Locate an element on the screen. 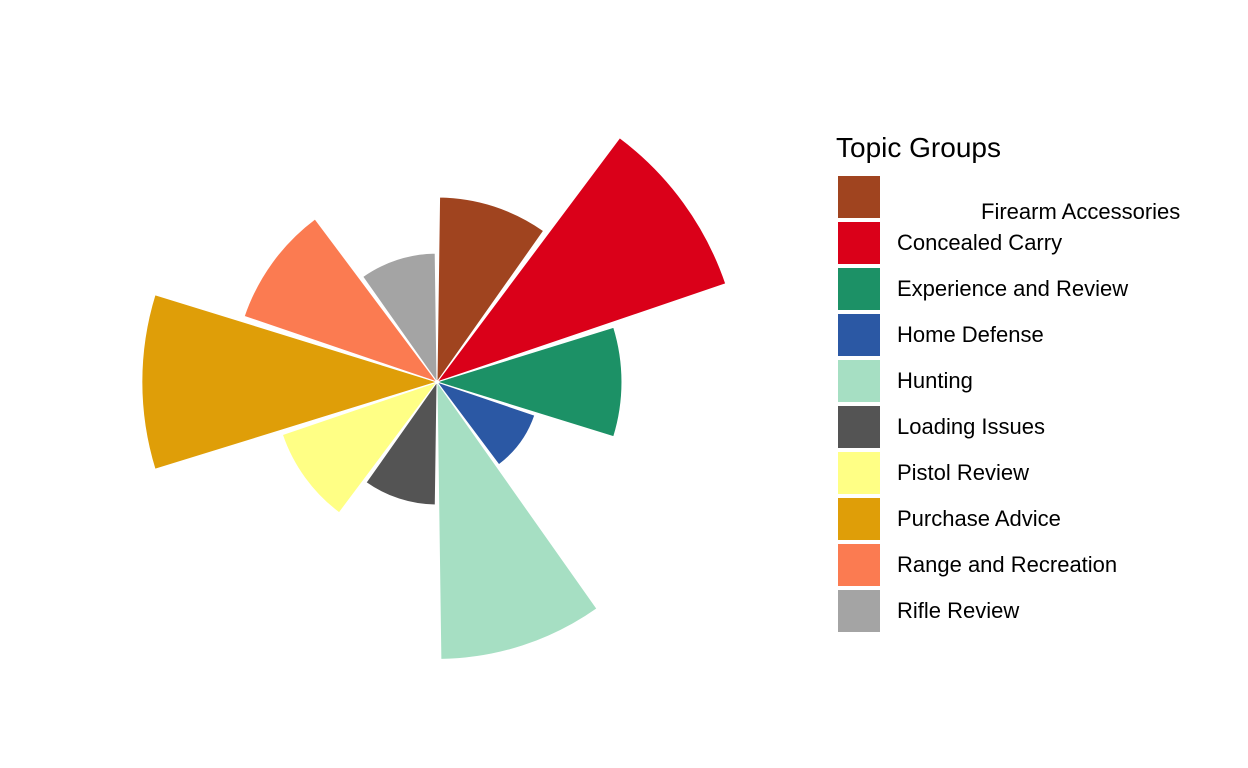 The image size is (1248, 768). wedge-experience-and-review is located at coordinates (529, 382).